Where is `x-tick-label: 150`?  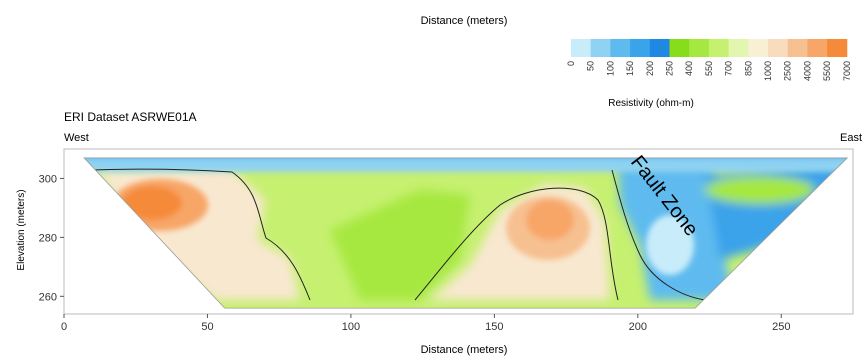
x-tick-label: 150 is located at coordinates (494, 327).